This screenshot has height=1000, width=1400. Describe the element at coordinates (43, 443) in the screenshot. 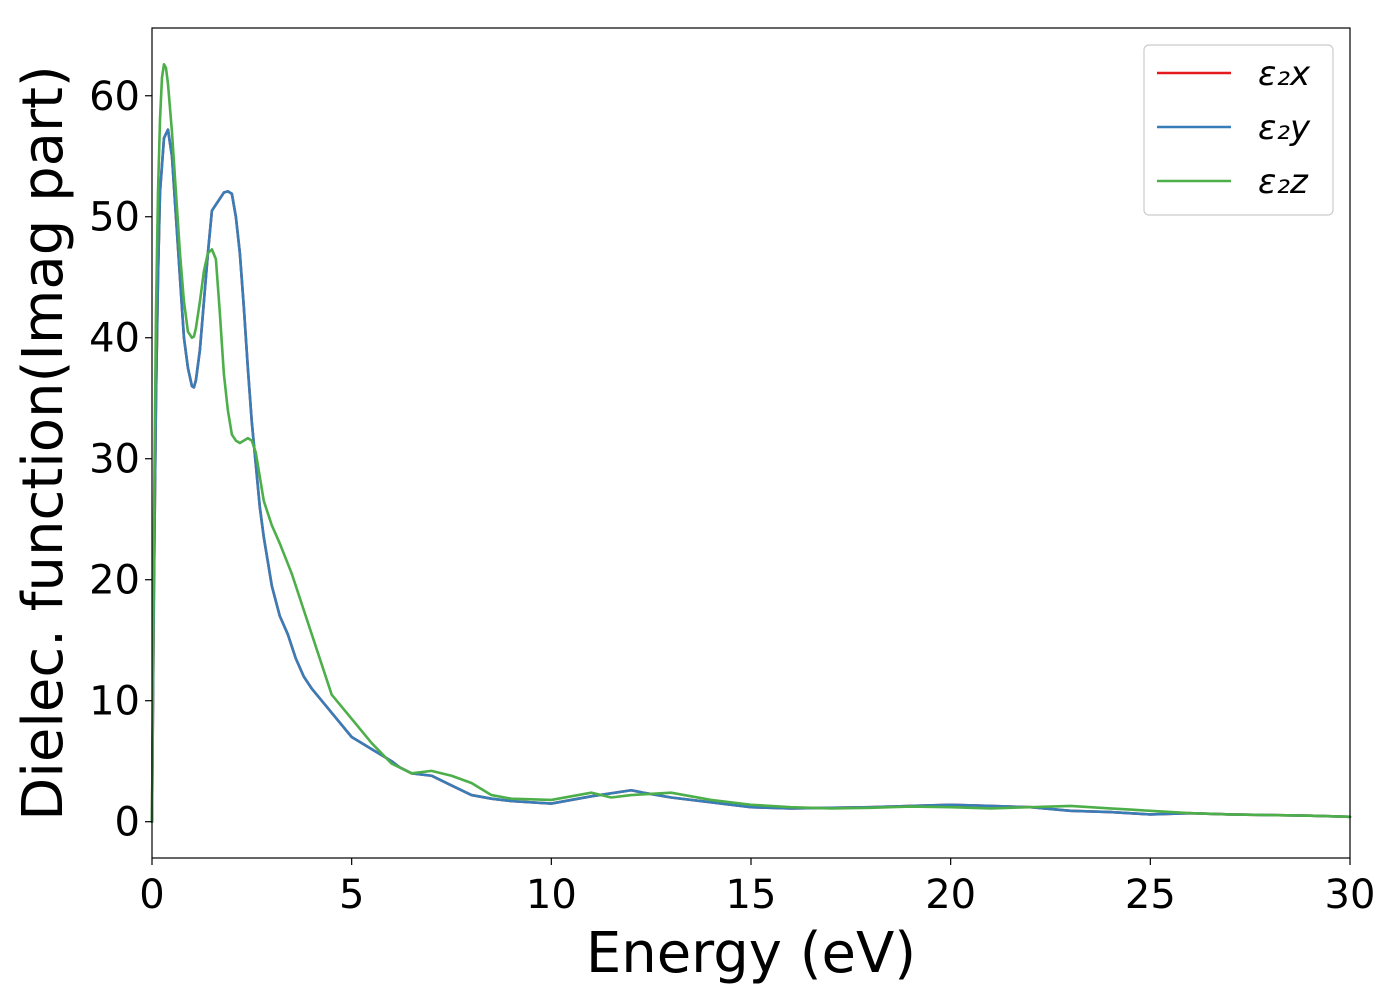

I see `y-axis-label: Dielec. function(Imag part)` at that location.